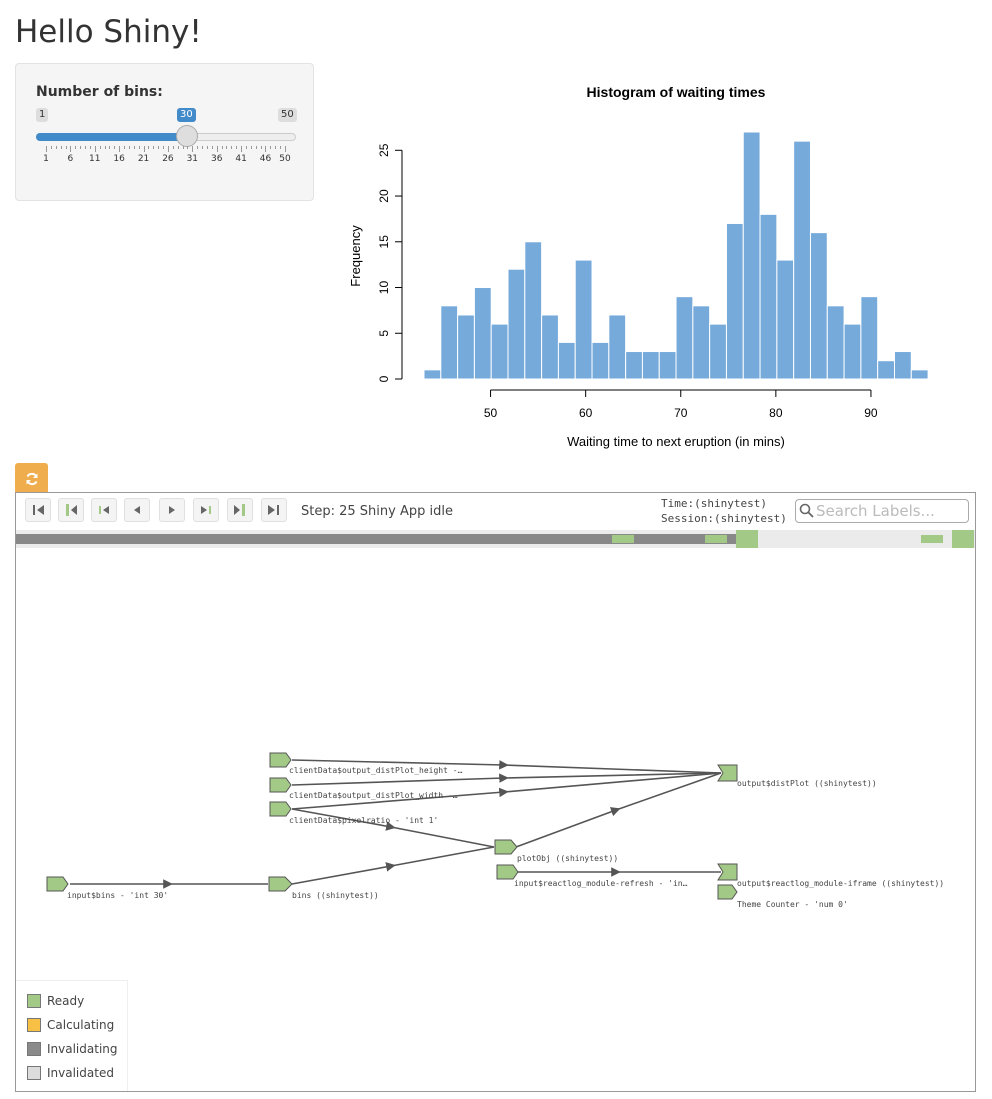  What do you see at coordinates (384, 150) in the screenshot?
I see `y-tick-label: 25` at bounding box center [384, 150].